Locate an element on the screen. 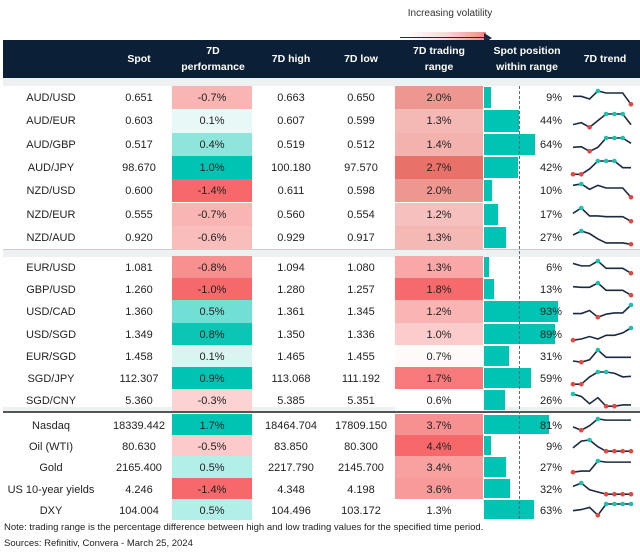  cell-position: 42% is located at coordinates (550, 167).